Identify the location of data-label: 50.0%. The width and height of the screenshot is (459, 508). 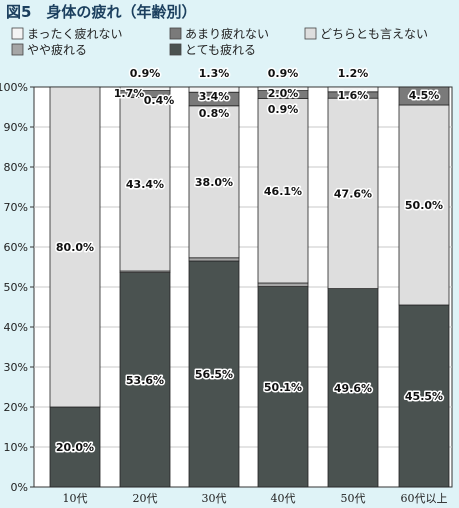
(424, 205).